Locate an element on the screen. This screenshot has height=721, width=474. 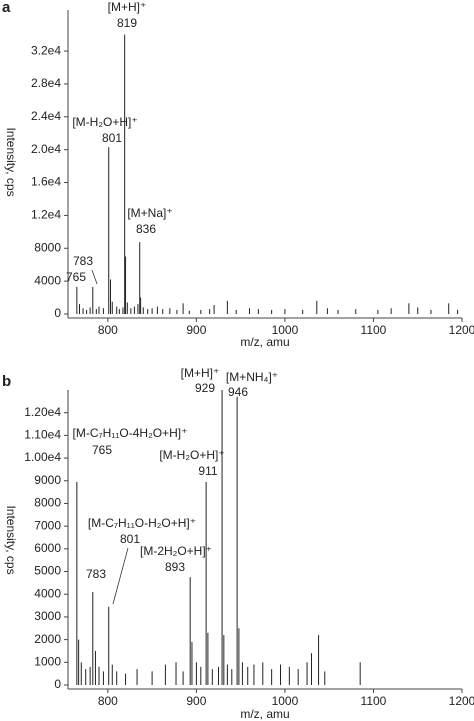
y-tick-label: 7000 is located at coordinates (47, 525).